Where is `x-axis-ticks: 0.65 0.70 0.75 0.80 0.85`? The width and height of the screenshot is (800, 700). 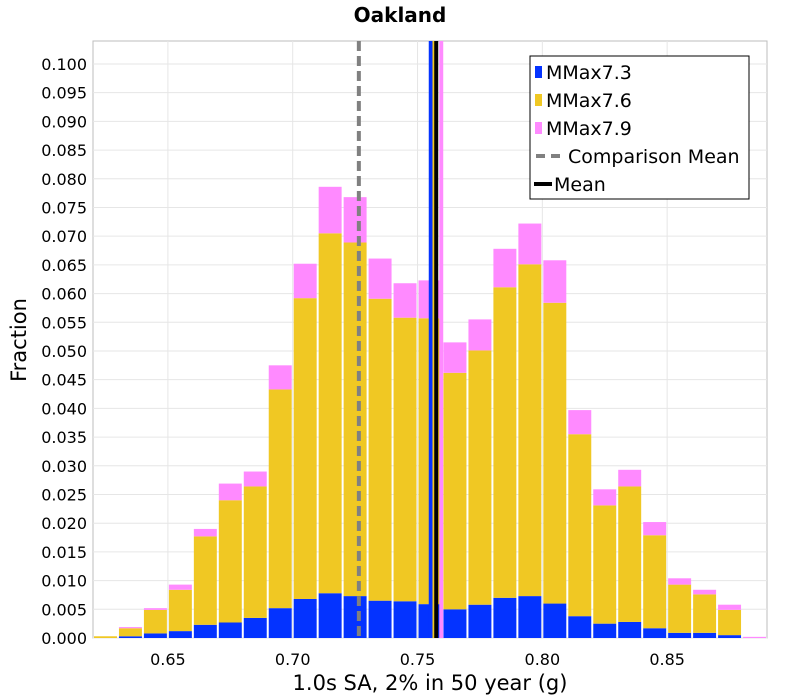
x-axis-ticks: 0.65 0.70 0.75 0.80 0.85 is located at coordinates (417, 659).